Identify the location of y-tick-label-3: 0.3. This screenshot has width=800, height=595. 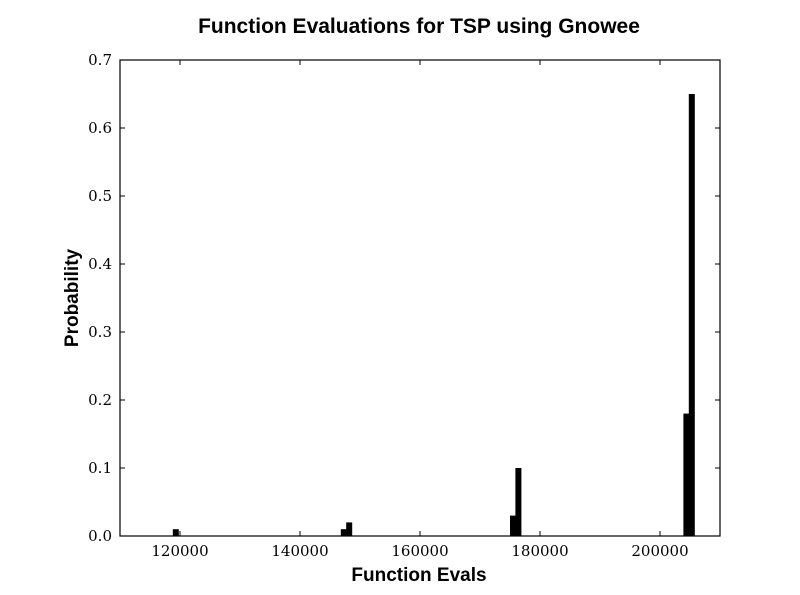
(100, 332).